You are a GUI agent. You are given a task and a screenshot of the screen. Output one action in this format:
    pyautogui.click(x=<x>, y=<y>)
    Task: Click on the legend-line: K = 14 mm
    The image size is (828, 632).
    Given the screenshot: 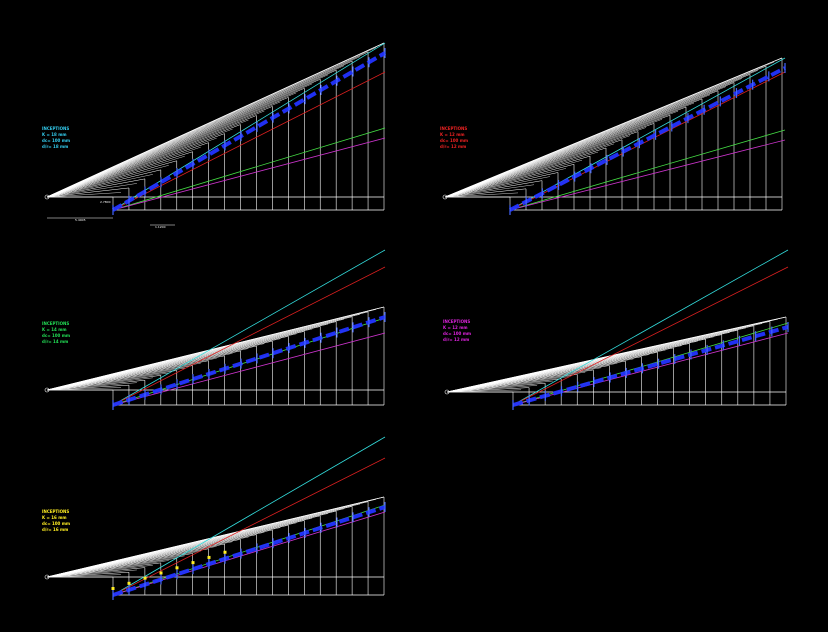 What is the action you would take?
    pyautogui.click(x=54, y=329)
    